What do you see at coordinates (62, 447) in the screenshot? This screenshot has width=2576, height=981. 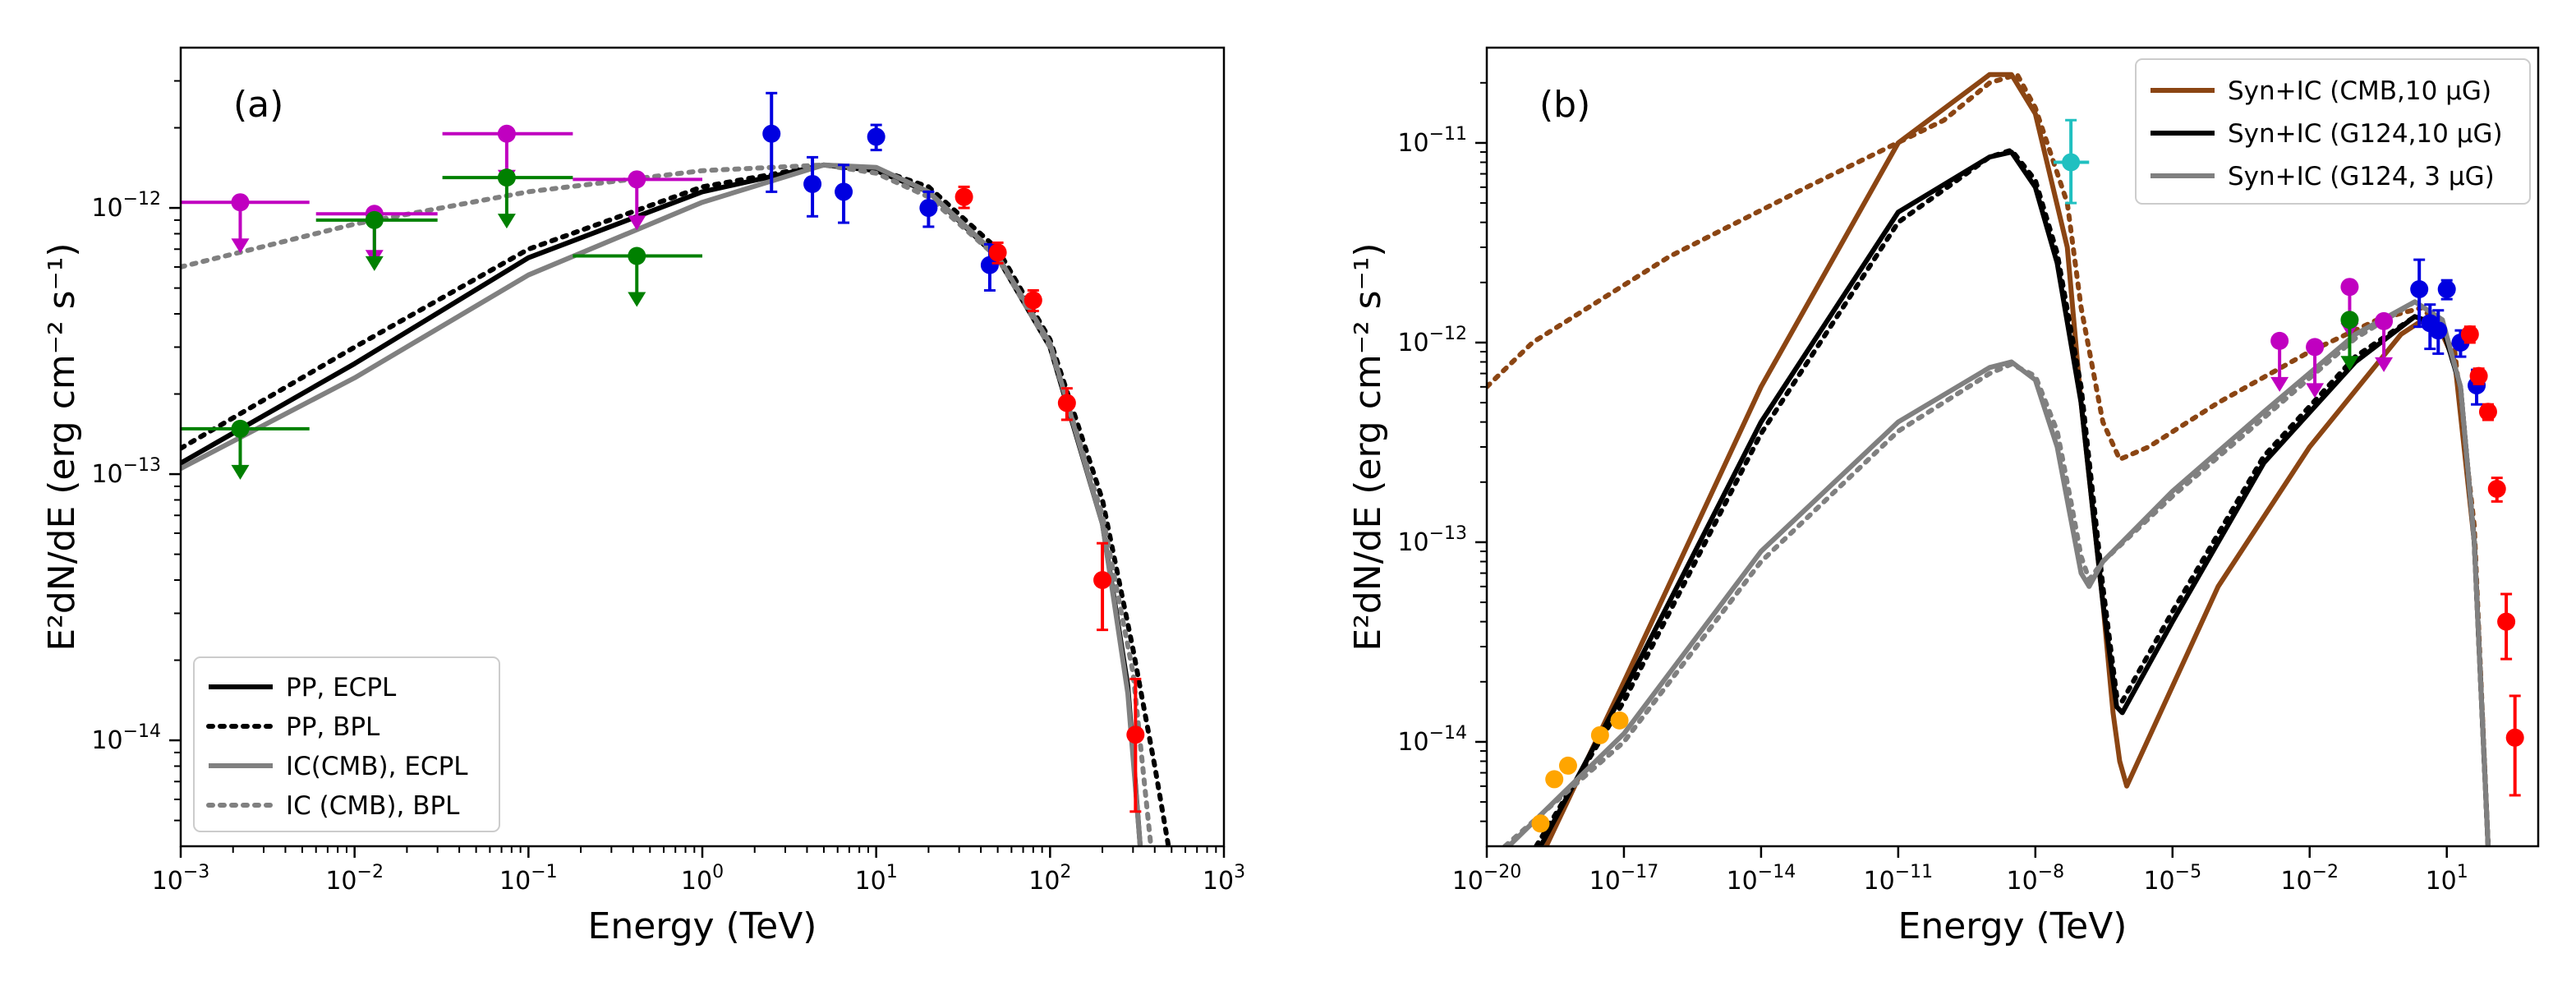 I see `y-axis-label: E²dN/dE (erg cm⁻² s⁻¹)` at bounding box center [62, 447].